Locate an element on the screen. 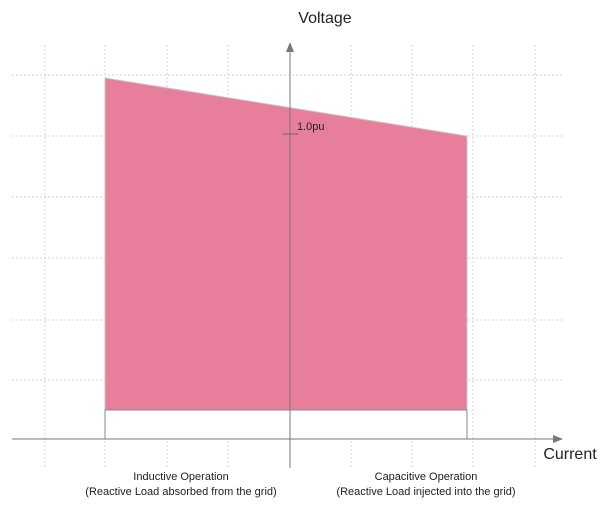  region-title: Capacitive Operation is located at coordinates (426, 477).